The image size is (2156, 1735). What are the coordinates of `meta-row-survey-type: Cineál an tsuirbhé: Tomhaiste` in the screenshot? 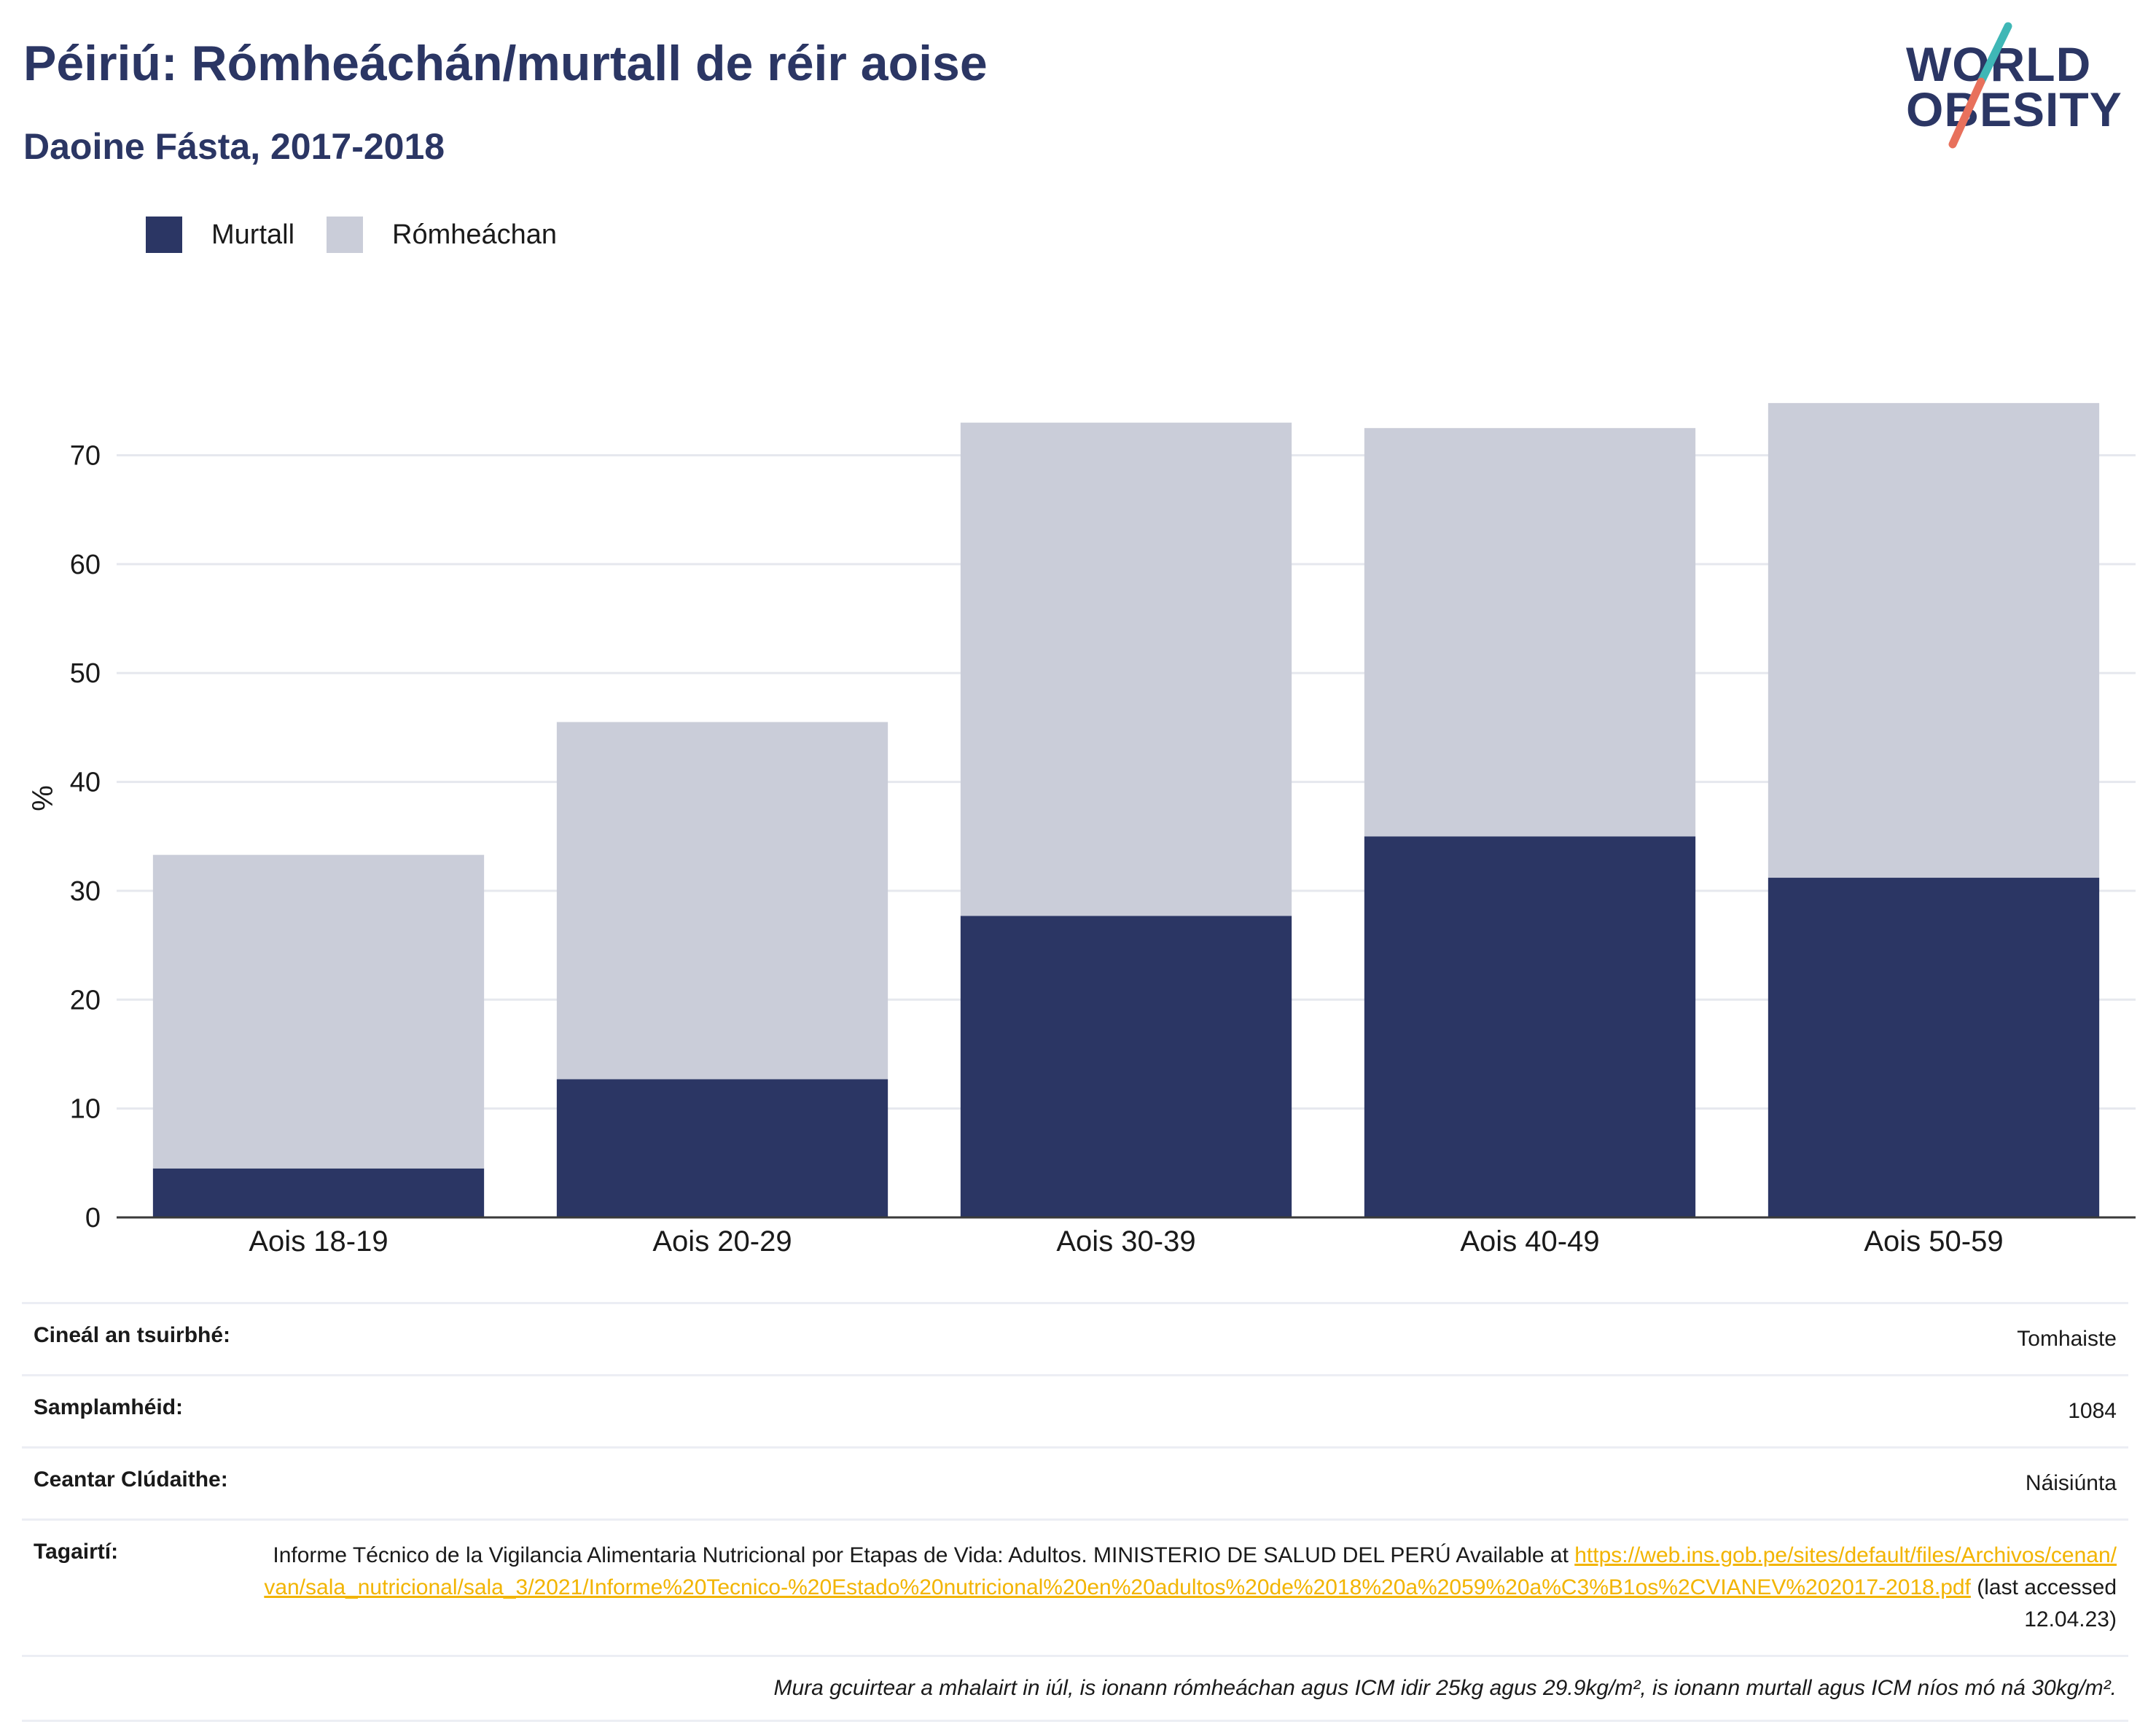 It's located at (1075, 1338).